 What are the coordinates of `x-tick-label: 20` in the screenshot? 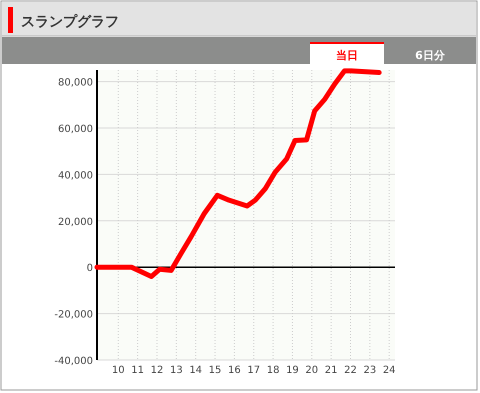 It's located at (311, 370).